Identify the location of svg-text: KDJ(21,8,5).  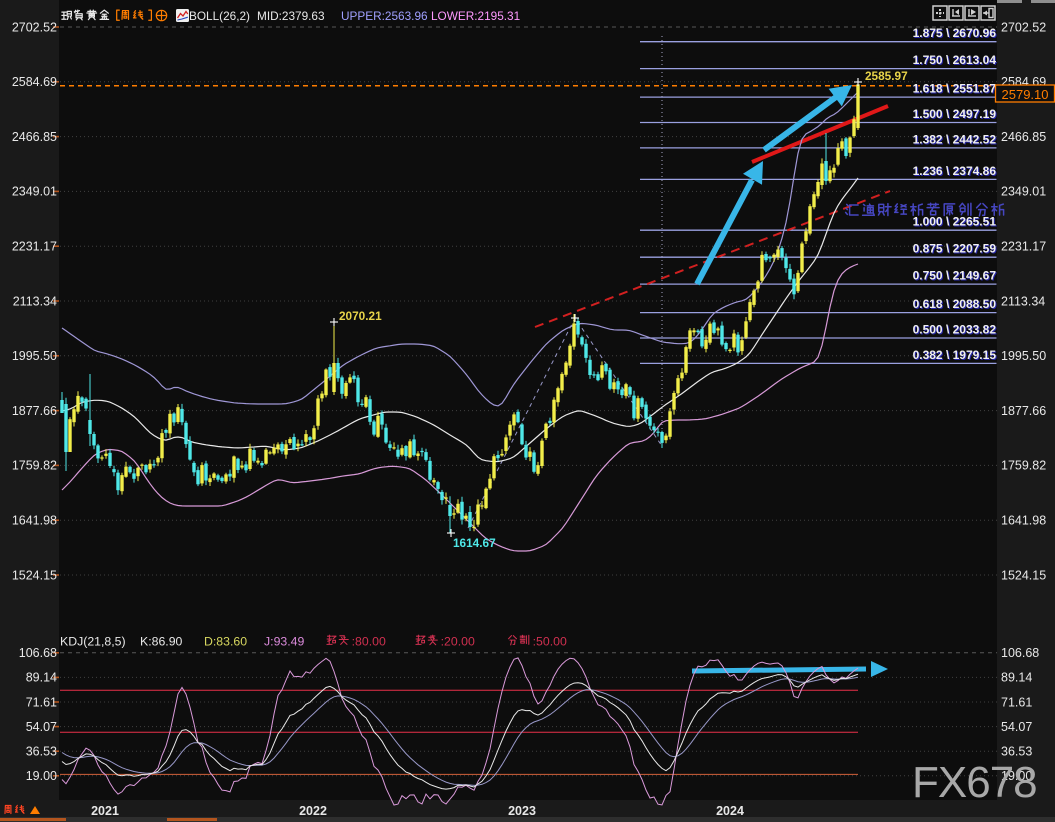
(93, 642).